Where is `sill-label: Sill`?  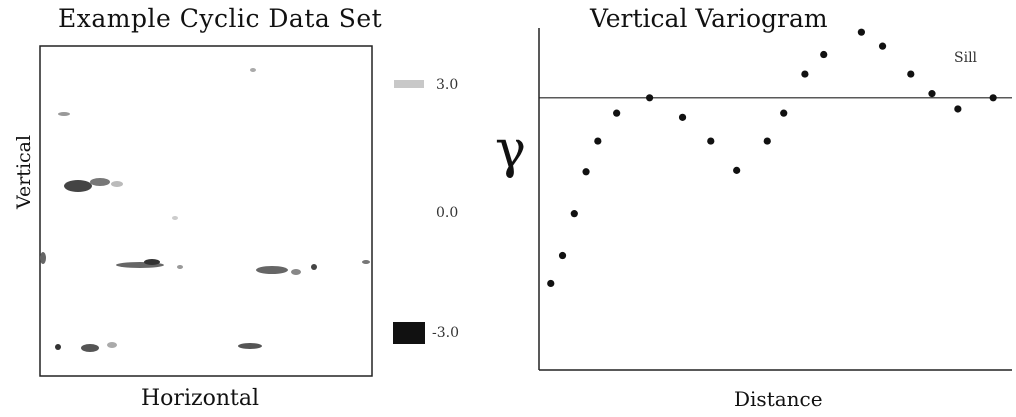
sill-label: Sill is located at coordinates (966, 58).